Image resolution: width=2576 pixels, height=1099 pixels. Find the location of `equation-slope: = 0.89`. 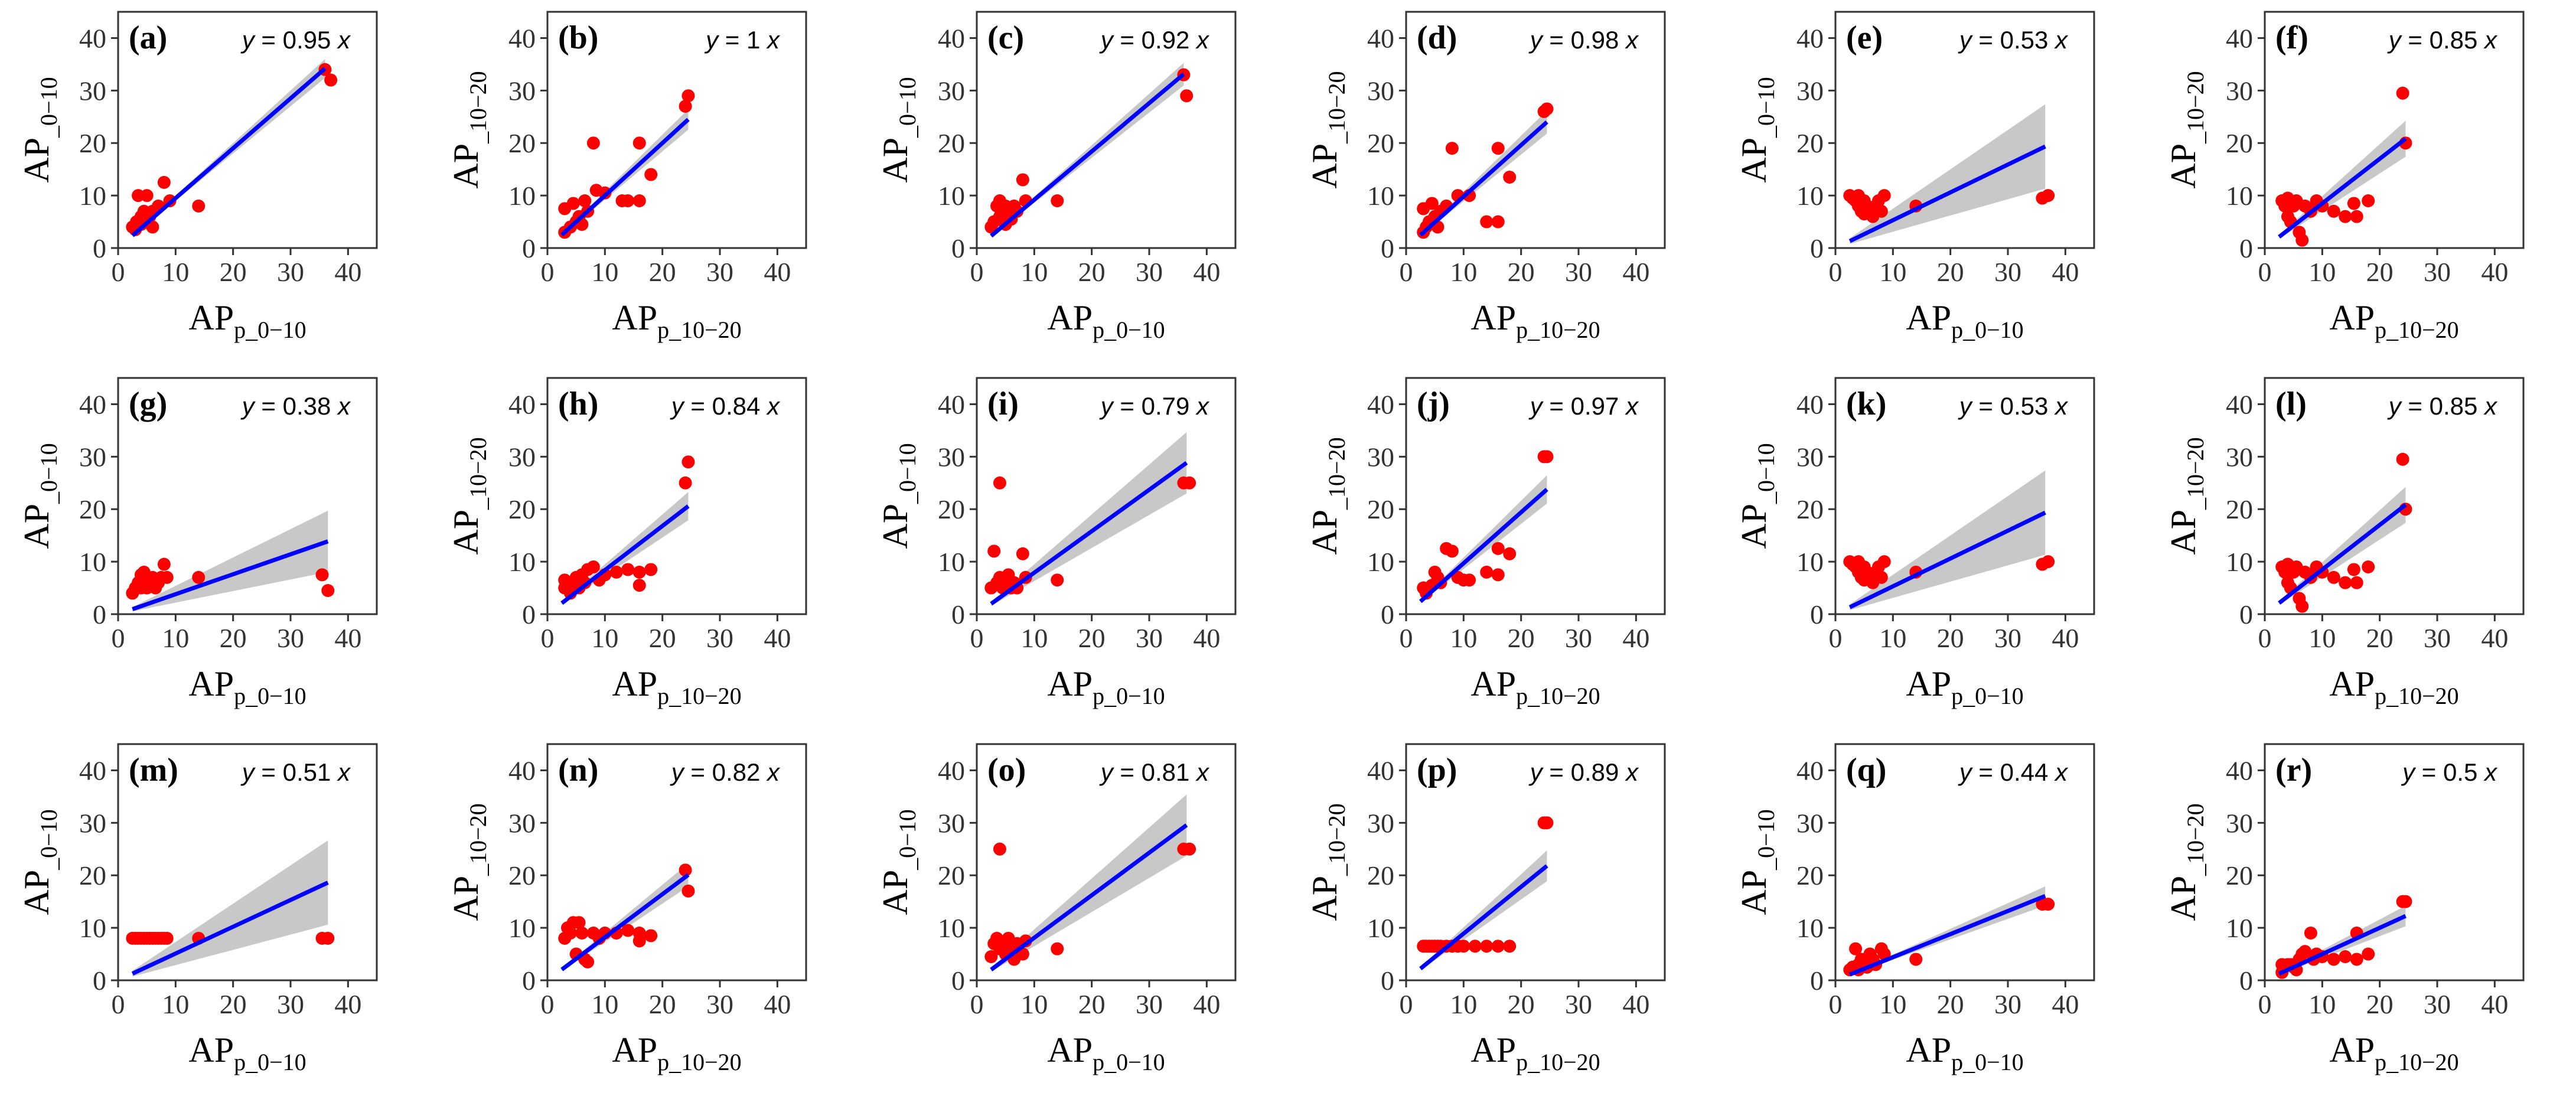

equation-slope: = 0.89 is located at coordinates (1585, 772).